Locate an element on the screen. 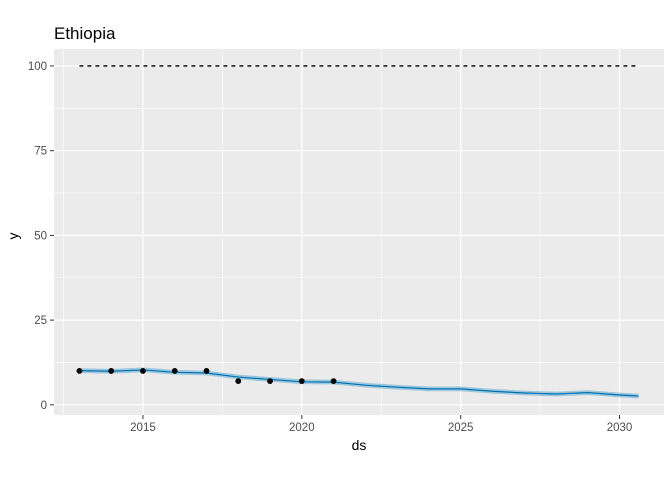 This screenshot has height=480, width=672. x-tick-label: 2015 is located at coordinates (143, 428).